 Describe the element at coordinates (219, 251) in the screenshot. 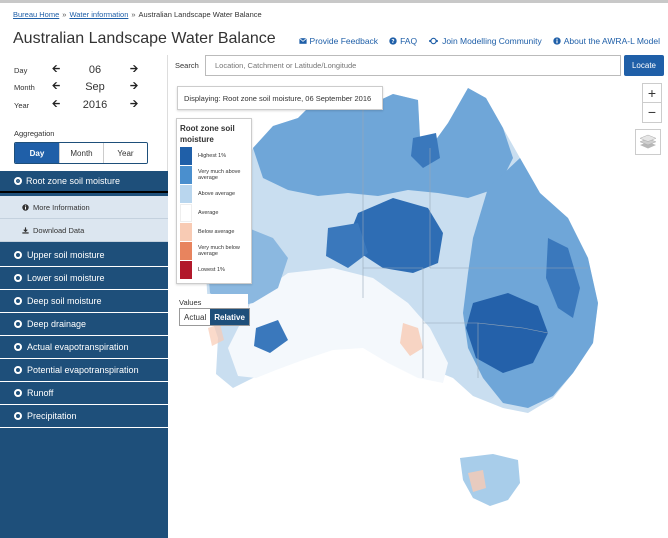

I see `legend-label: Very much below average` at that location.